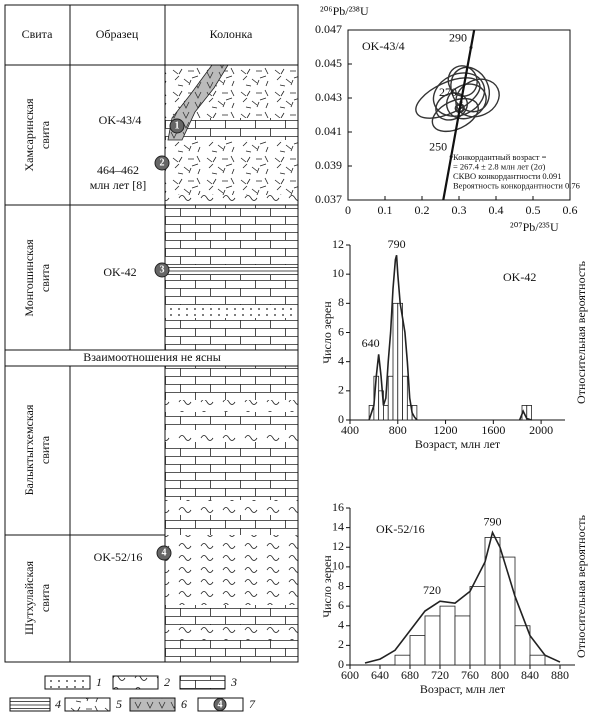 The image size is (598, 719). Describe the element at coordinates (29, 278) in the screenshot. I see `suite-name: Монгошинская` at that location.